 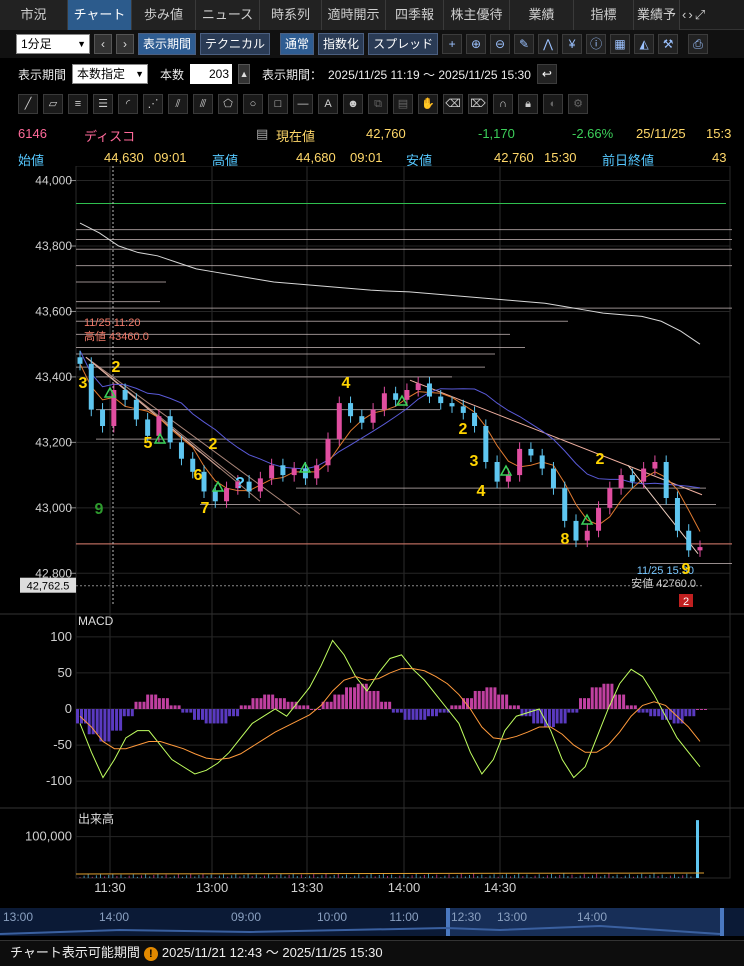 What do you see at coordinates (478, 104) in the screenshot?
I see `eraser-all-tool-icon: ⌦` at bounding box center [478, 104].